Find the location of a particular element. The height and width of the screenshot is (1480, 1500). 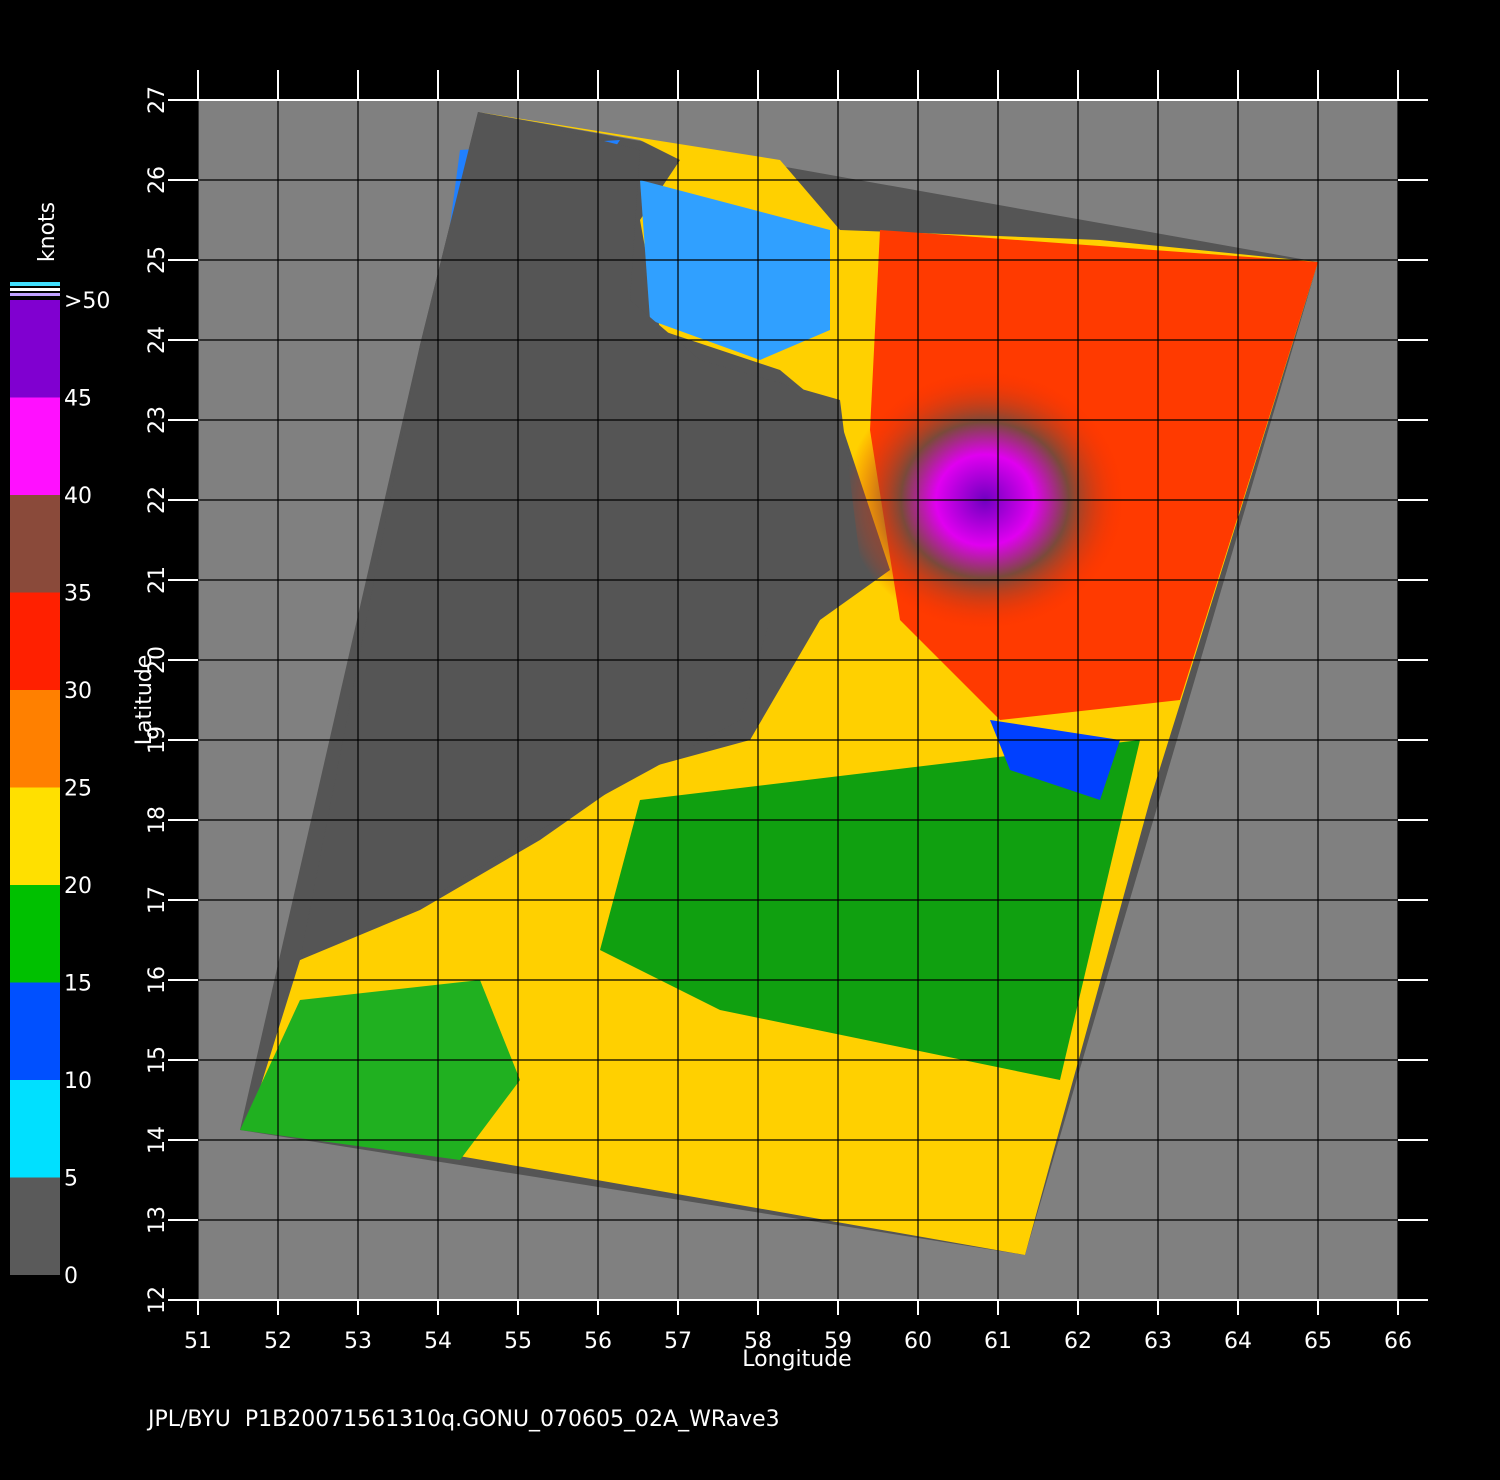

x-tick-label: 63 is located at coordinates (1158, 1341).